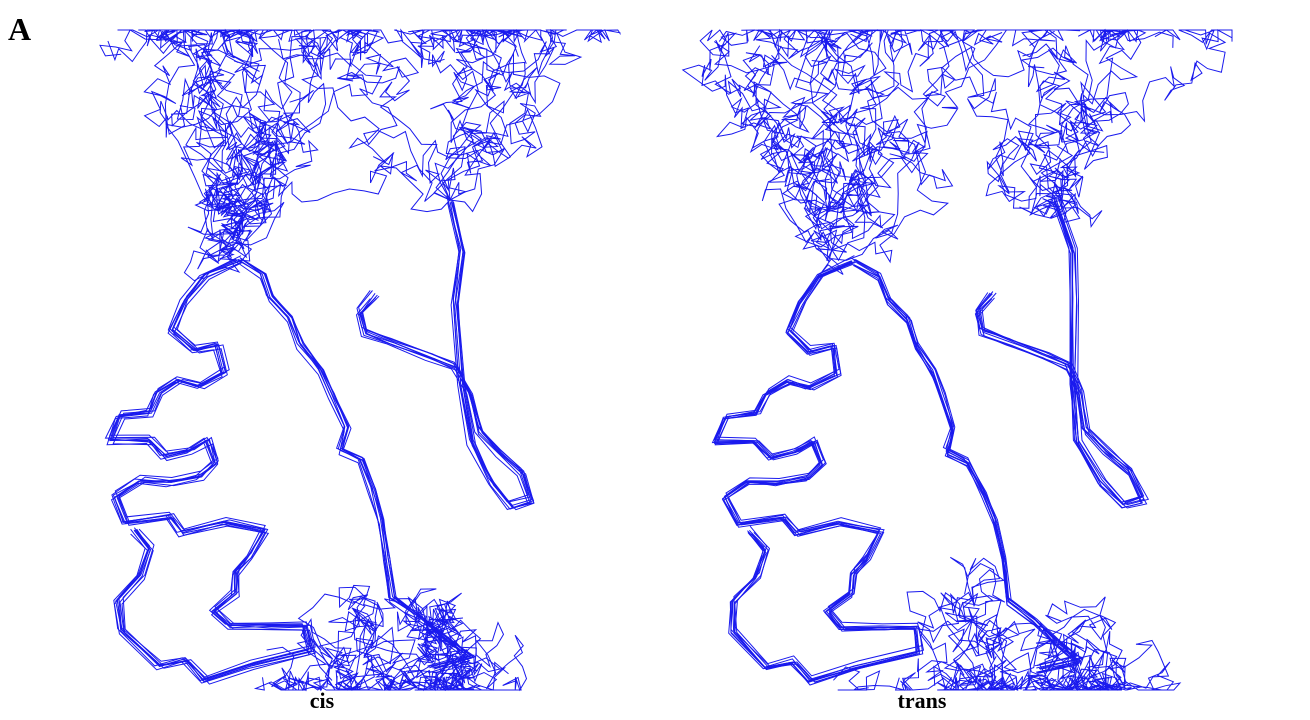 This screenshot has height=720, width=1310. What do you see at coordinates (19, 29) in the screenshot?
I see `panel-label: A` at bounding box center [19, 29].